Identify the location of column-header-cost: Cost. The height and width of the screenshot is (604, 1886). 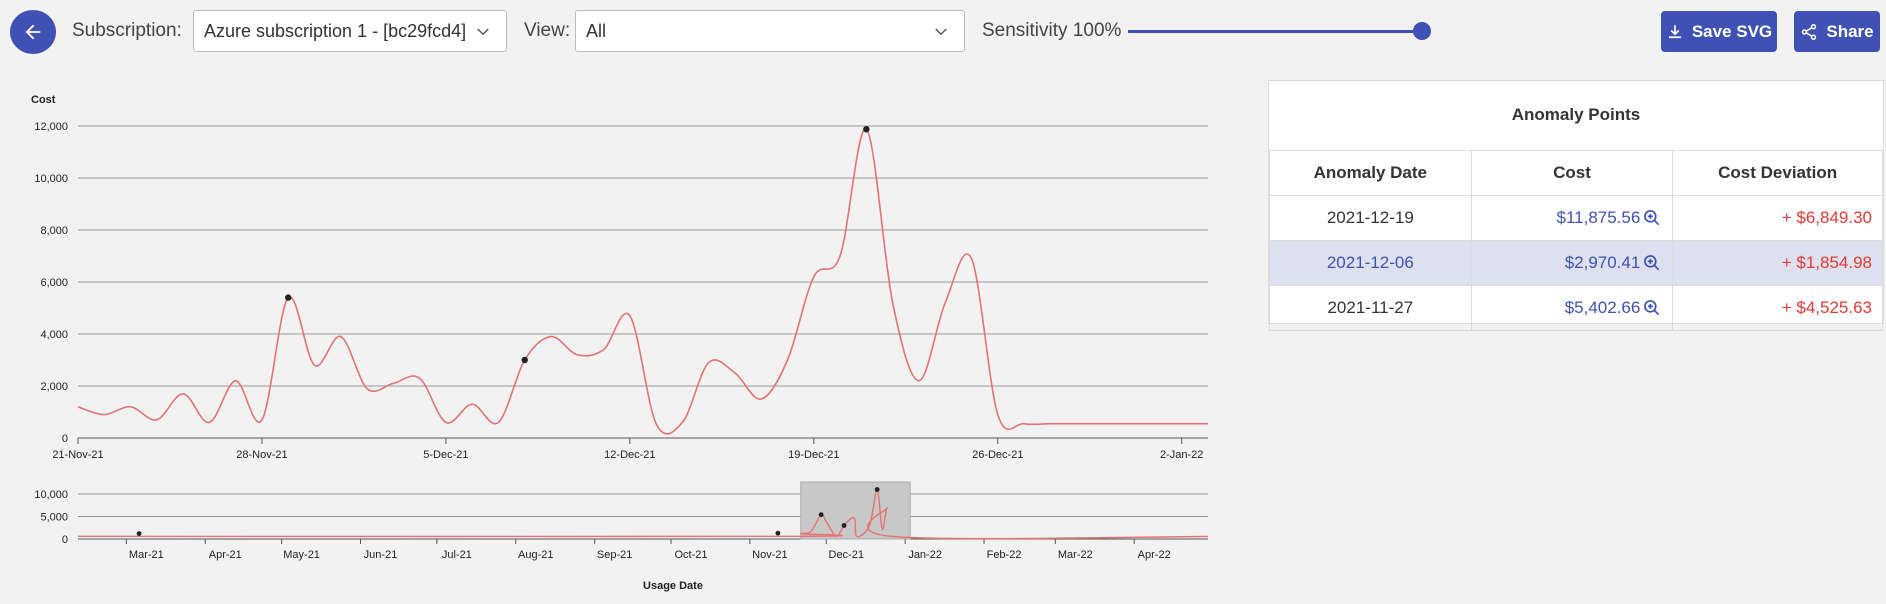
(1572, 173).